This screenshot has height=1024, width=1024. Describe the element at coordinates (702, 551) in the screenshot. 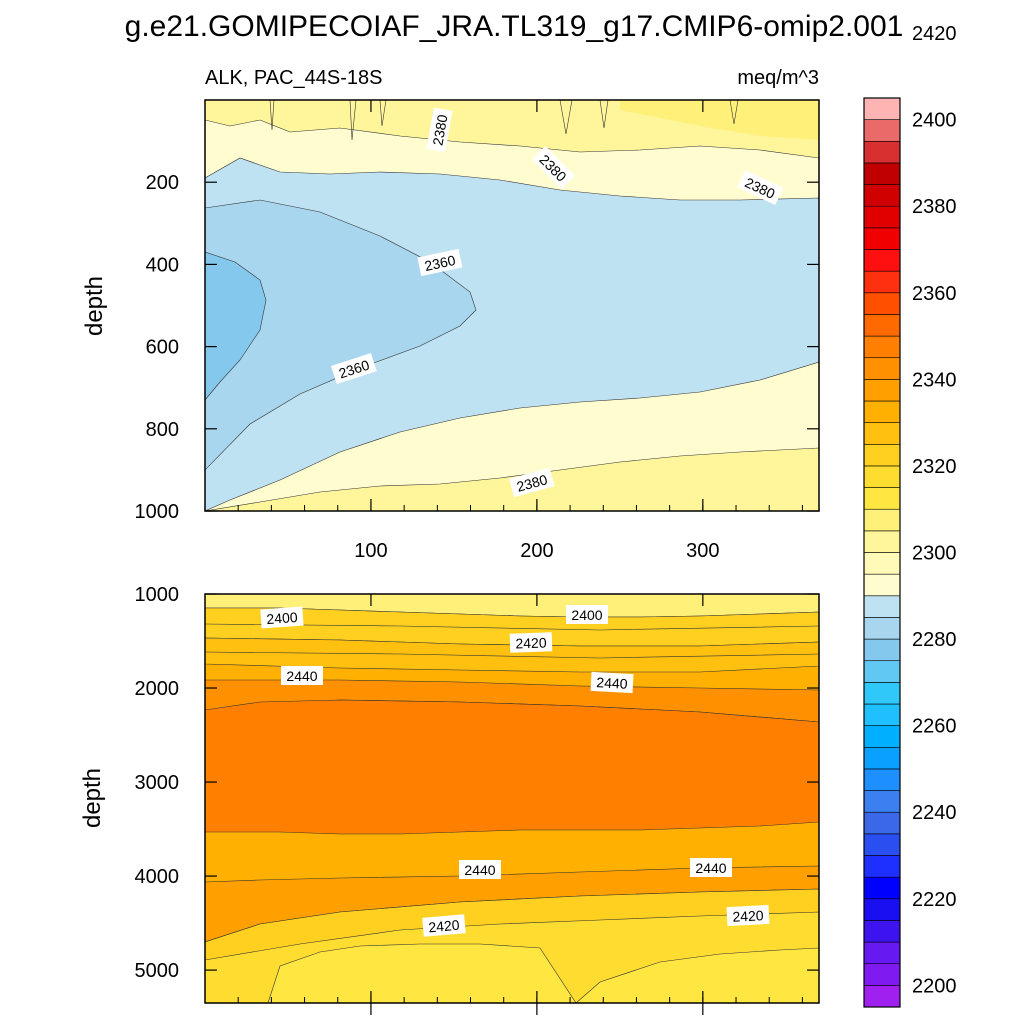

I see `x-tick-label: 300` at that location.